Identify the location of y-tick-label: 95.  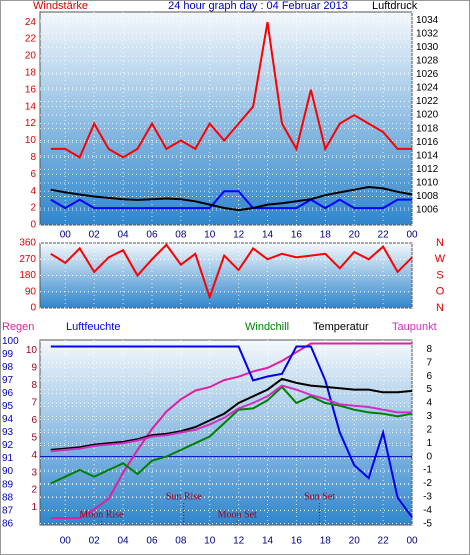
(8, 406).